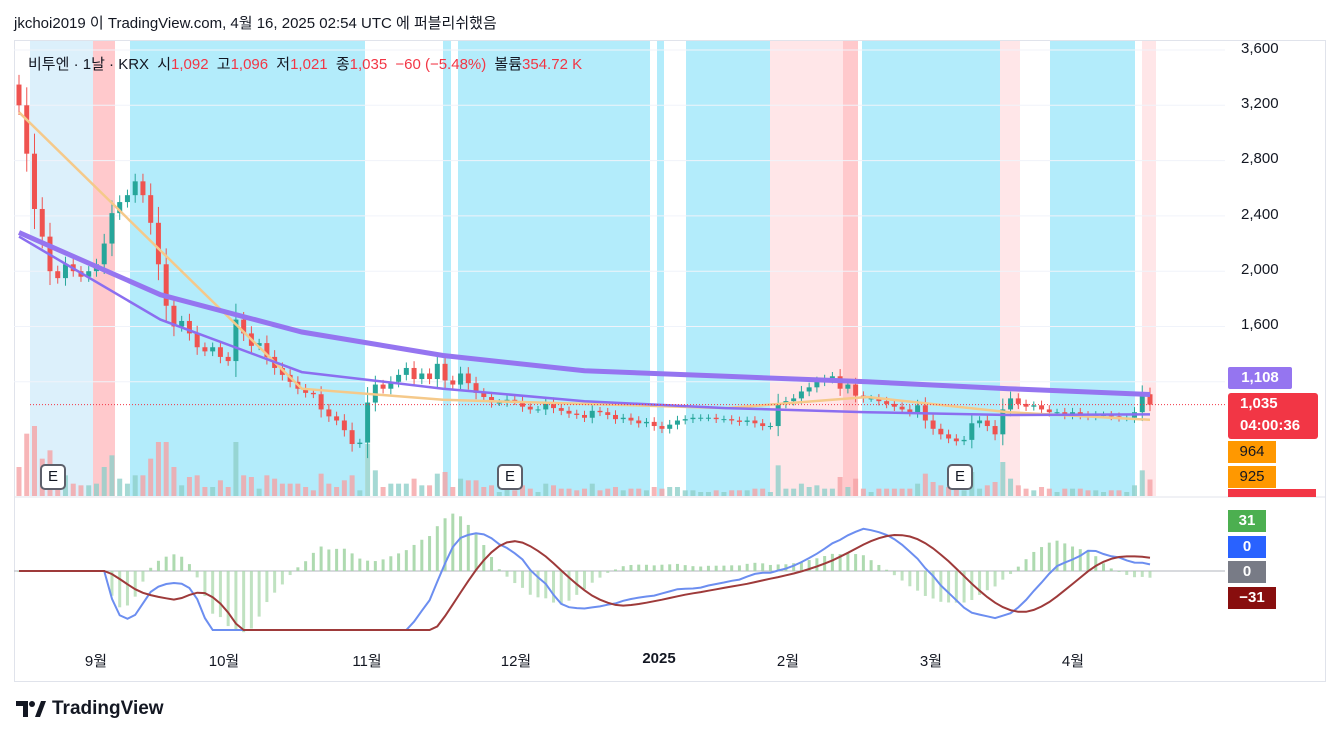  What do you see at coordinates (788, 661) in the screenshot?
I see `time-label-feb: 2월` at bounding box center [788, 661].